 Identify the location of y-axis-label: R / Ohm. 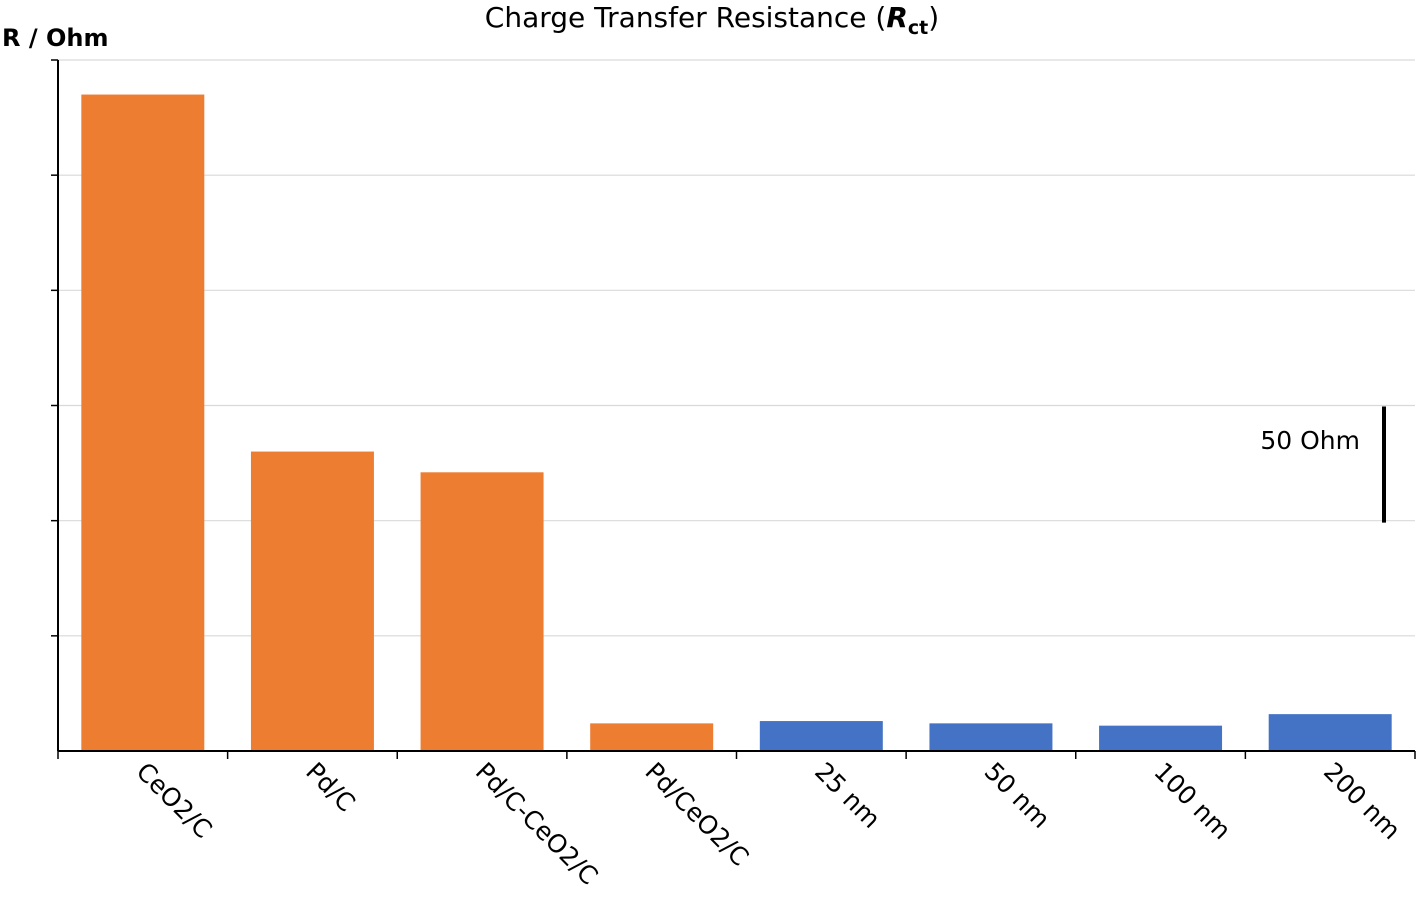
(55, 38).